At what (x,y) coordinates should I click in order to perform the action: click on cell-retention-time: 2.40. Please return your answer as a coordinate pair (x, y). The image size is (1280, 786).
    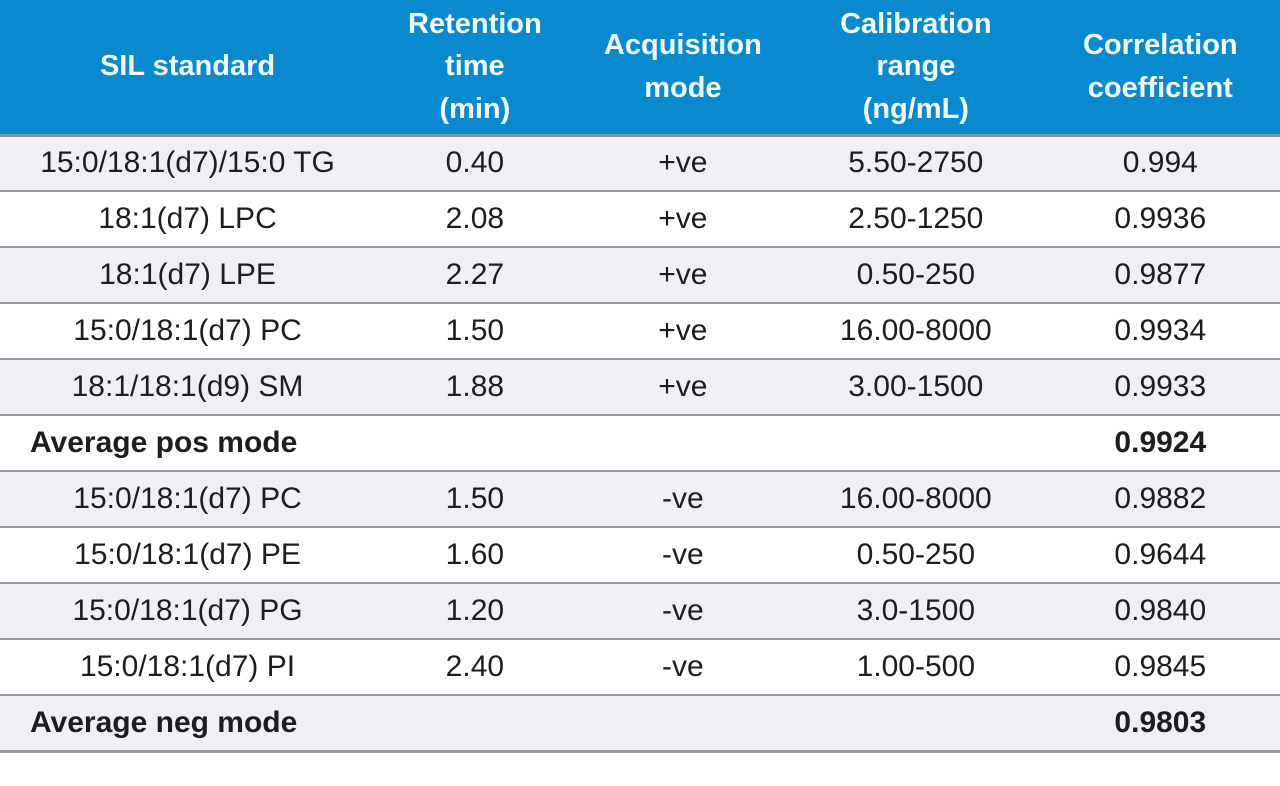
    Looking at the image, I should click on (475, 666).